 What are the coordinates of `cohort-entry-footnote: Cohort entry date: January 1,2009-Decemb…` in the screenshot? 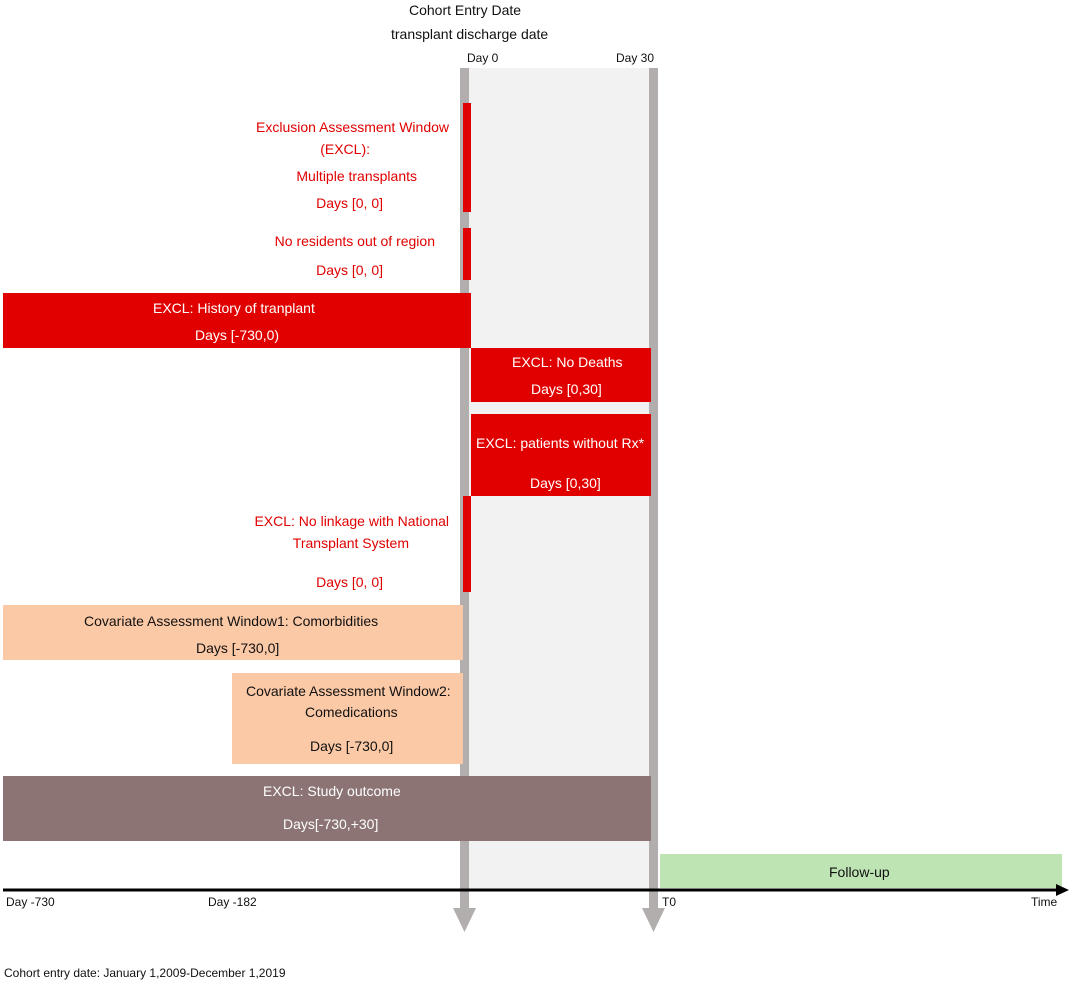 It's located at (145, 973).